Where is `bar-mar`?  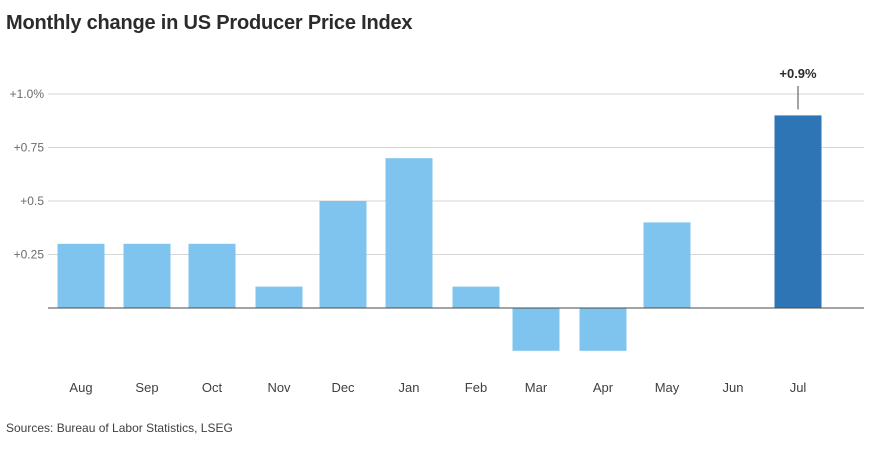
bar-mar is located at coordinates (536, 329).